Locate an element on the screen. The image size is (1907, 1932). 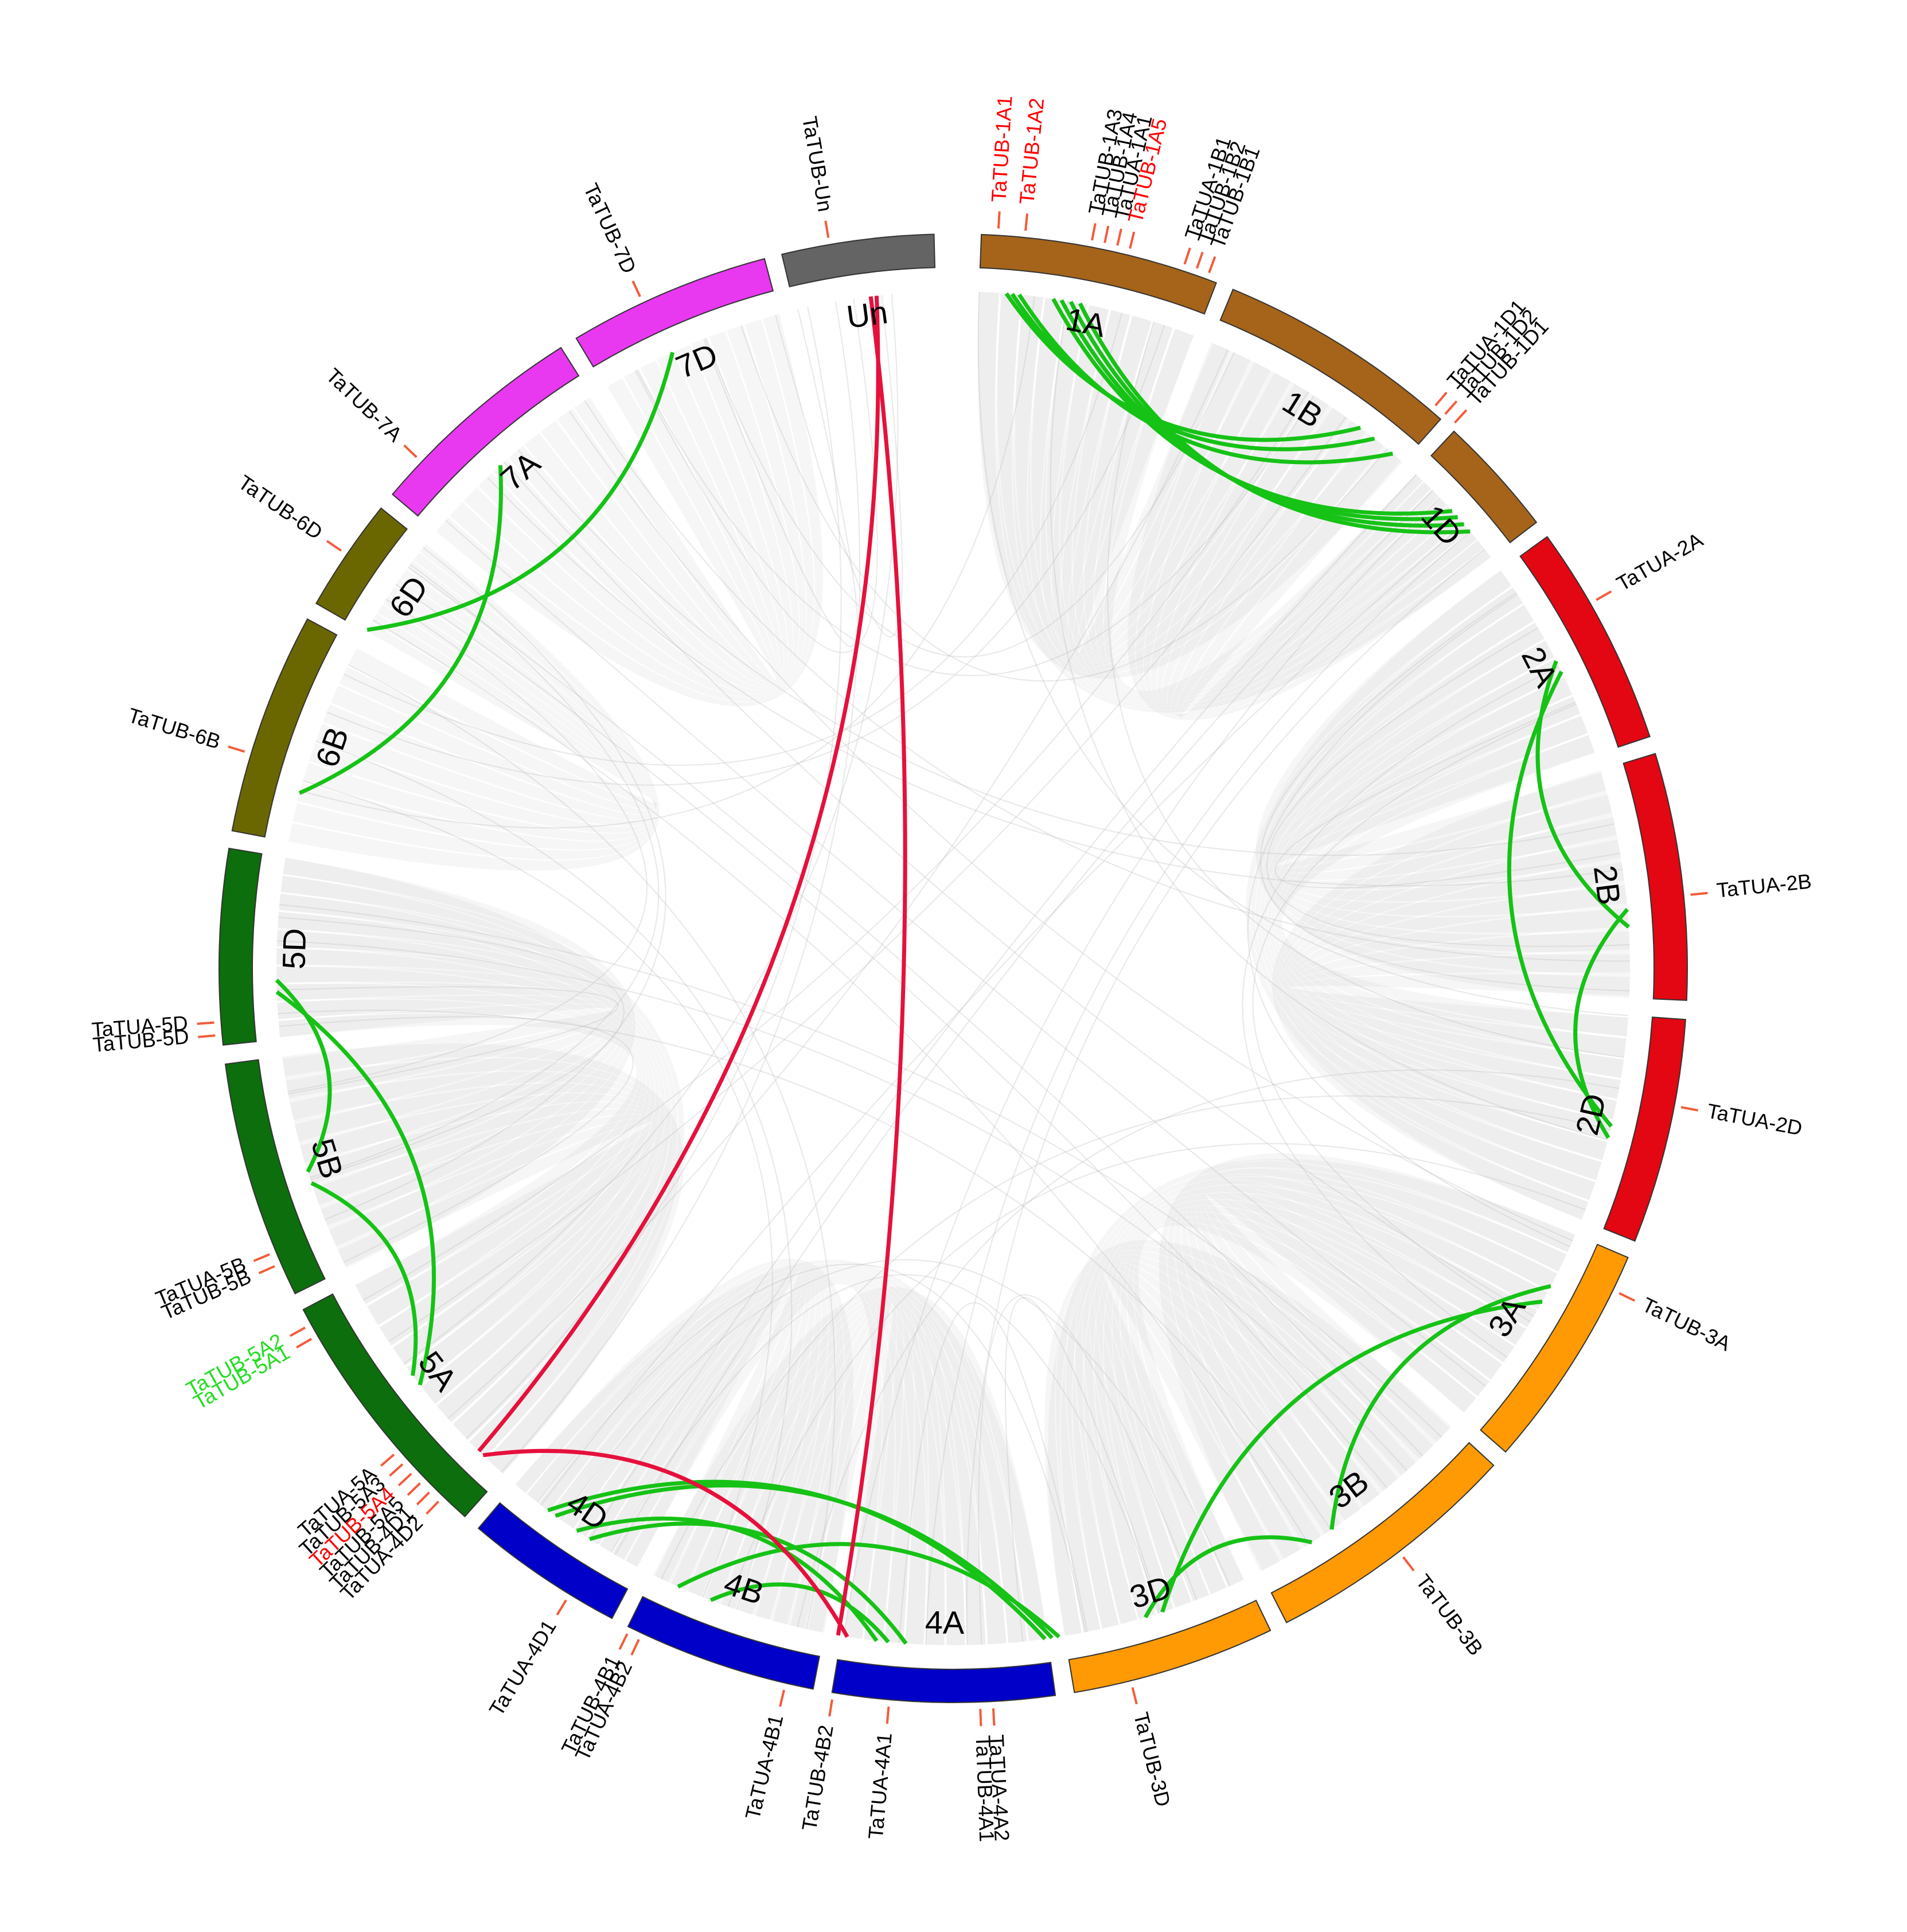
chromosome-2B is located at coordinates (1655, 877).